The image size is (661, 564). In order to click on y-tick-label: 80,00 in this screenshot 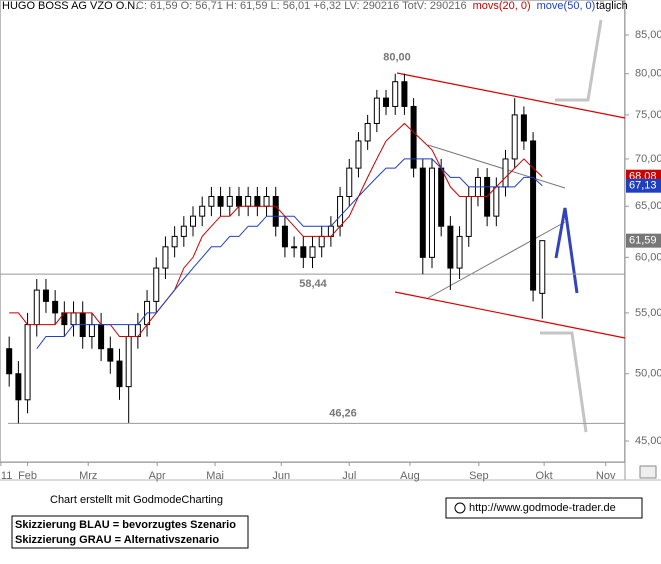, I will do `click(648, 74)`.